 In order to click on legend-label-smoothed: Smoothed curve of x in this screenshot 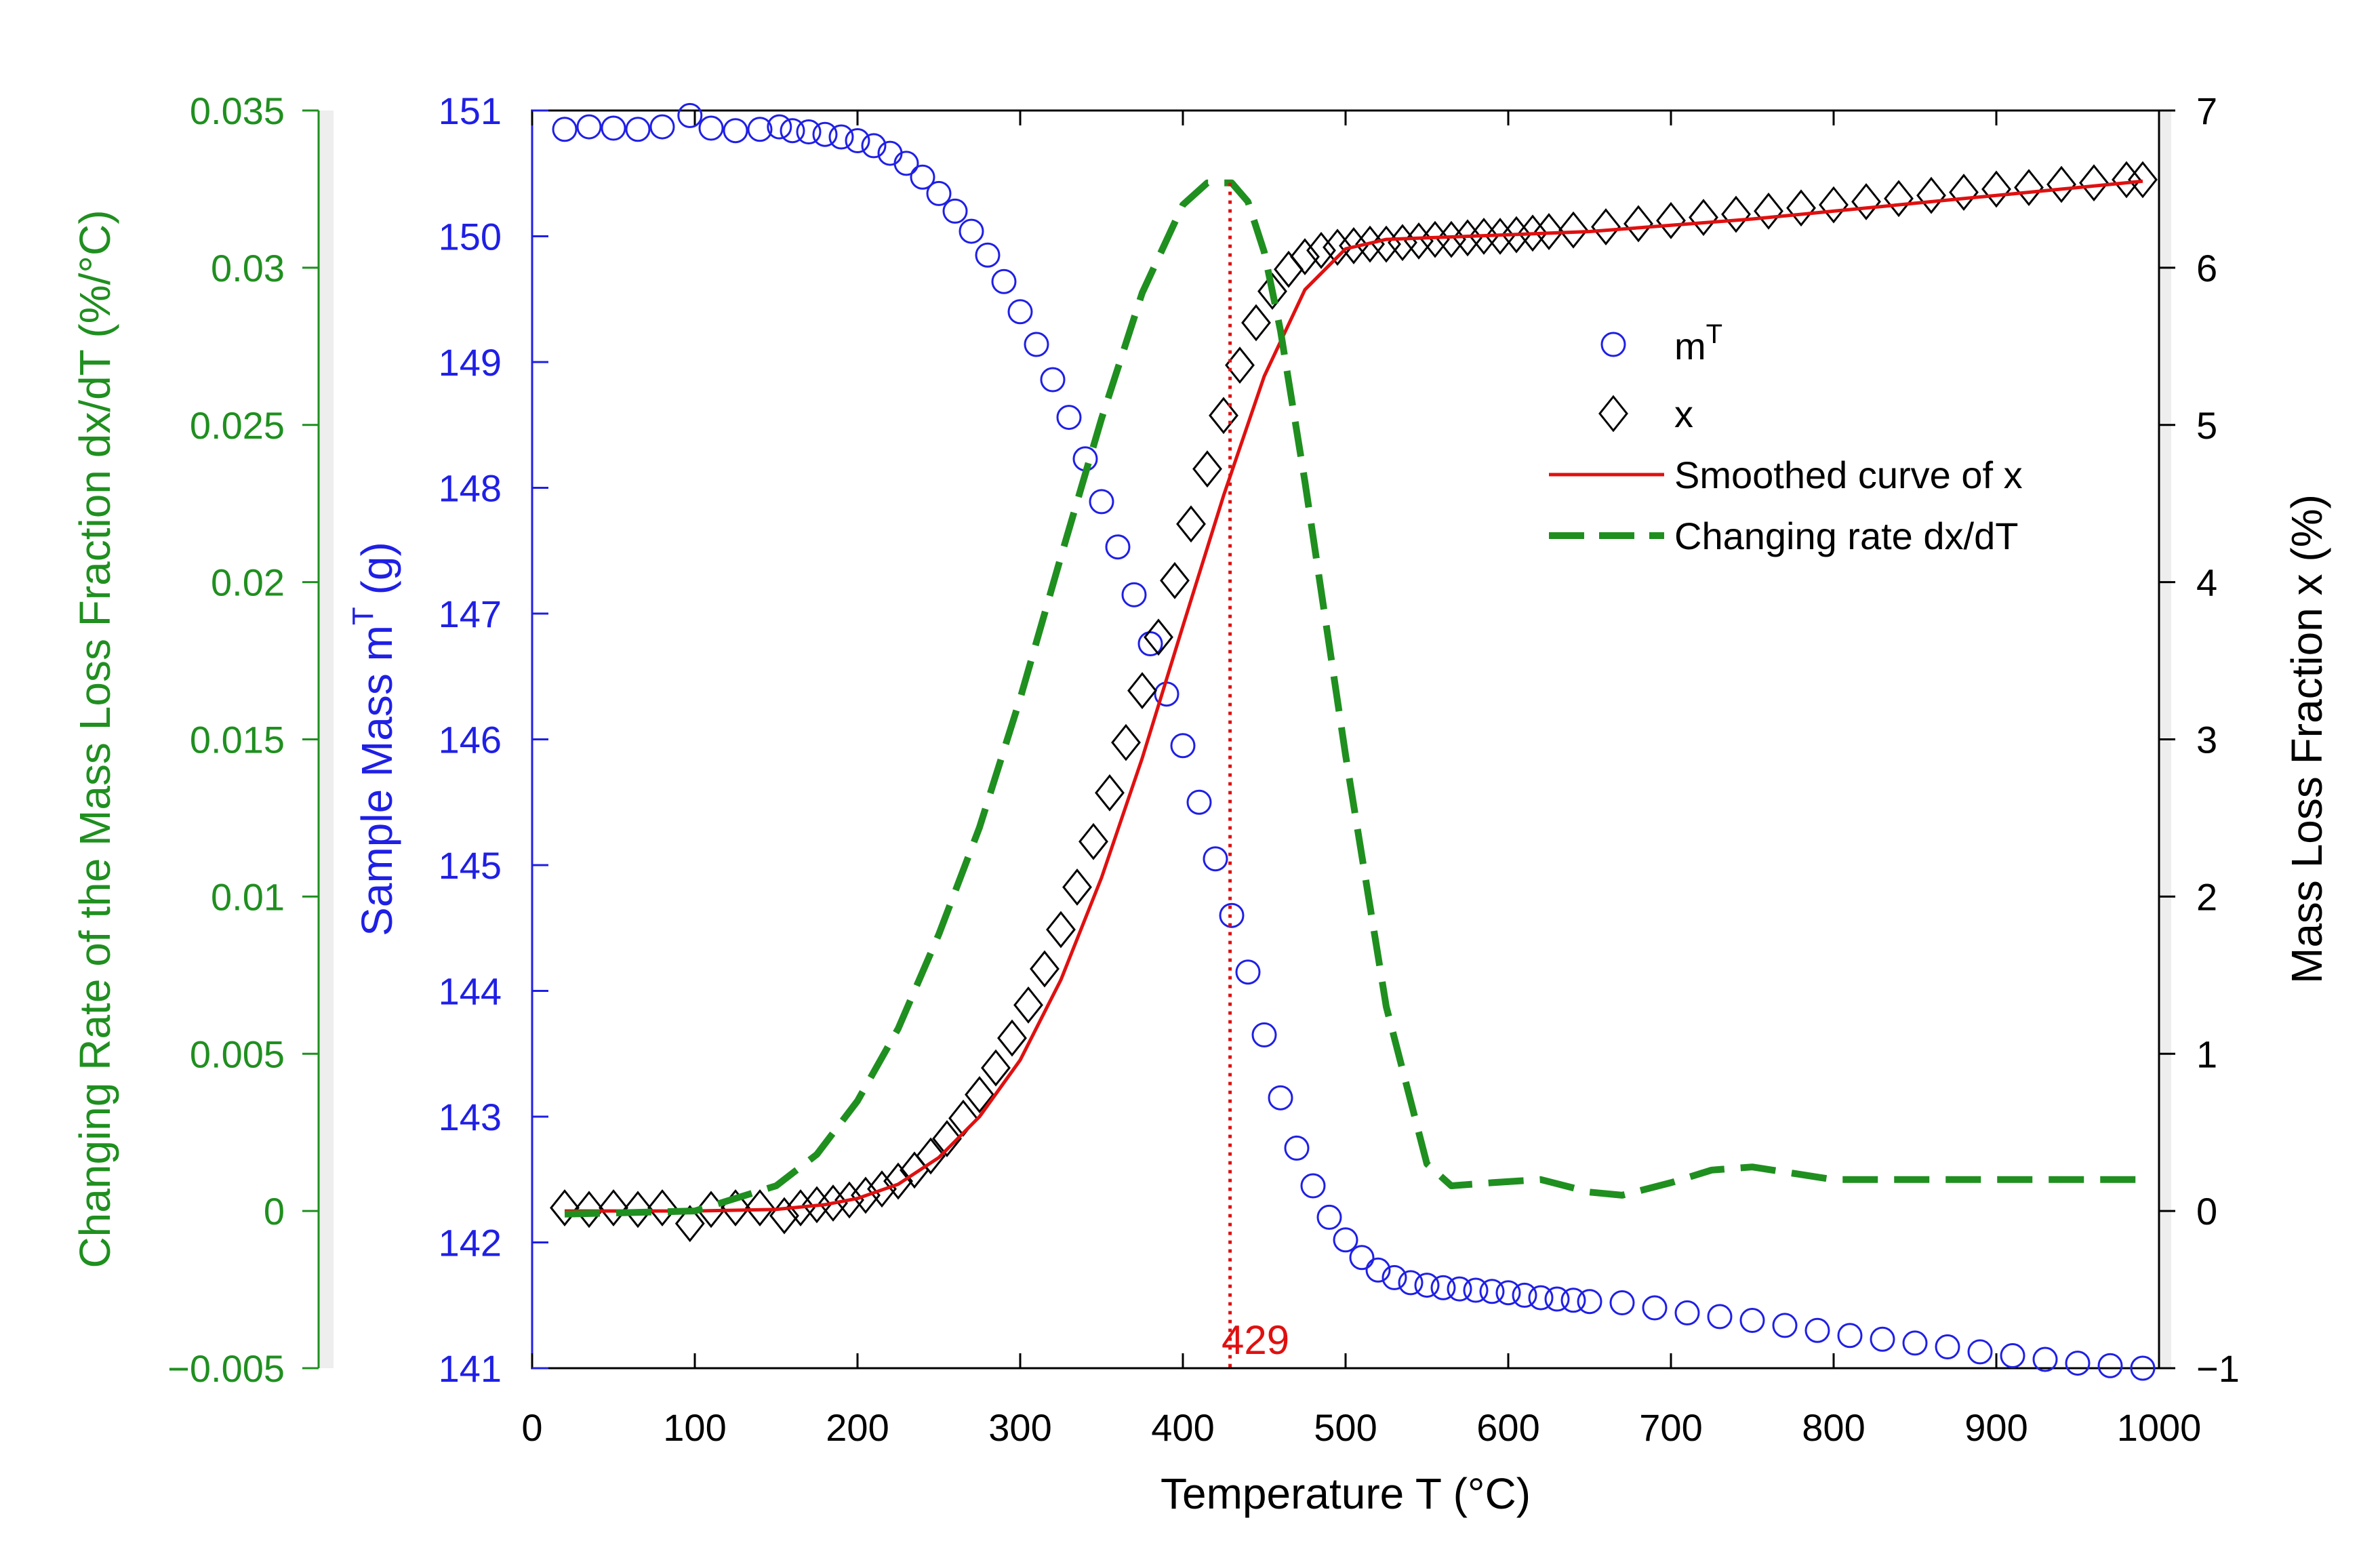, I will do `click(1848, 475)`.